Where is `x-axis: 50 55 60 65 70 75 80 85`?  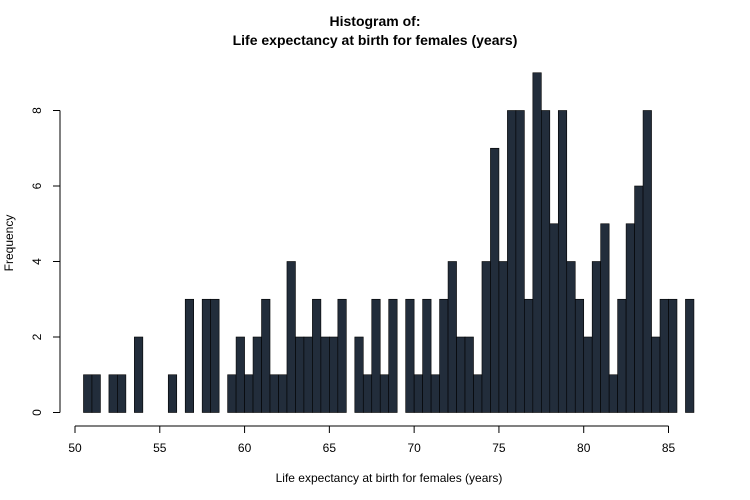 x-axis: 50 55 60 65 70 75 80 85 is located at coordinates (372, 440).